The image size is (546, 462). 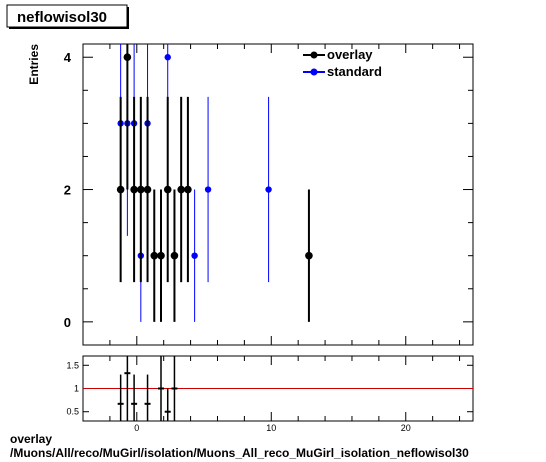 What do you see at coordinates (76, 389) in the screenshot?
I see `ratio-y-tick-label: 1` at bounding box center [76, 389].